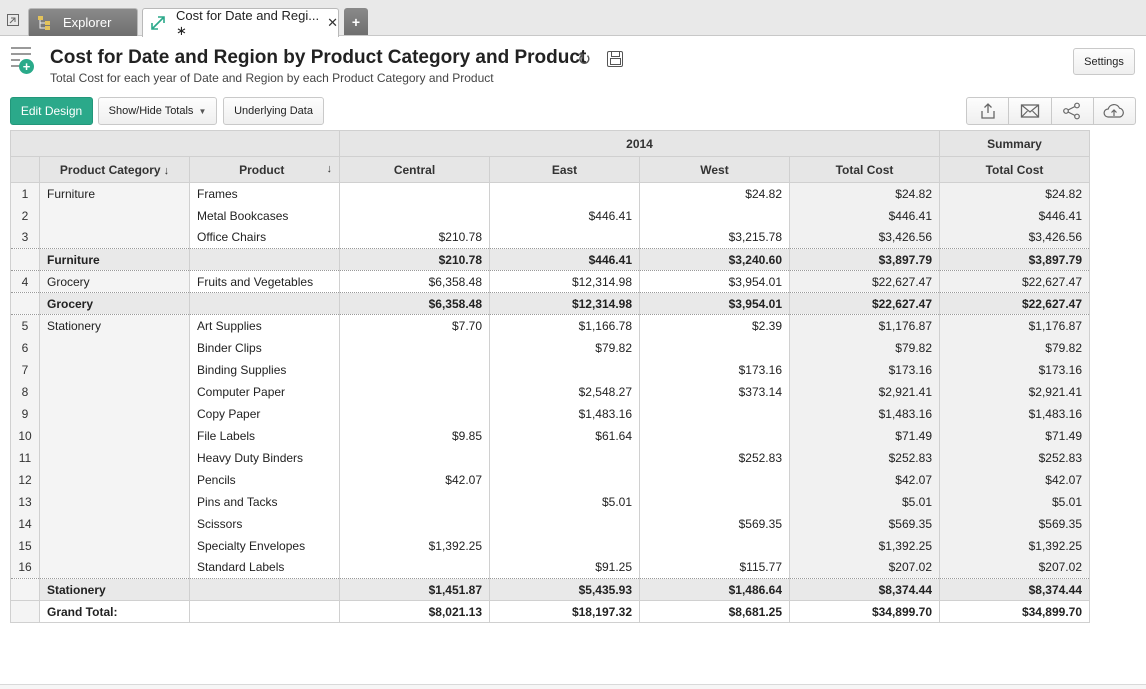 Image resolution: width=1146 pixels, height=689 pixels. I want to click on tab-report: Cost for Date and Regi... ∗ ✕, so click(240, 23).